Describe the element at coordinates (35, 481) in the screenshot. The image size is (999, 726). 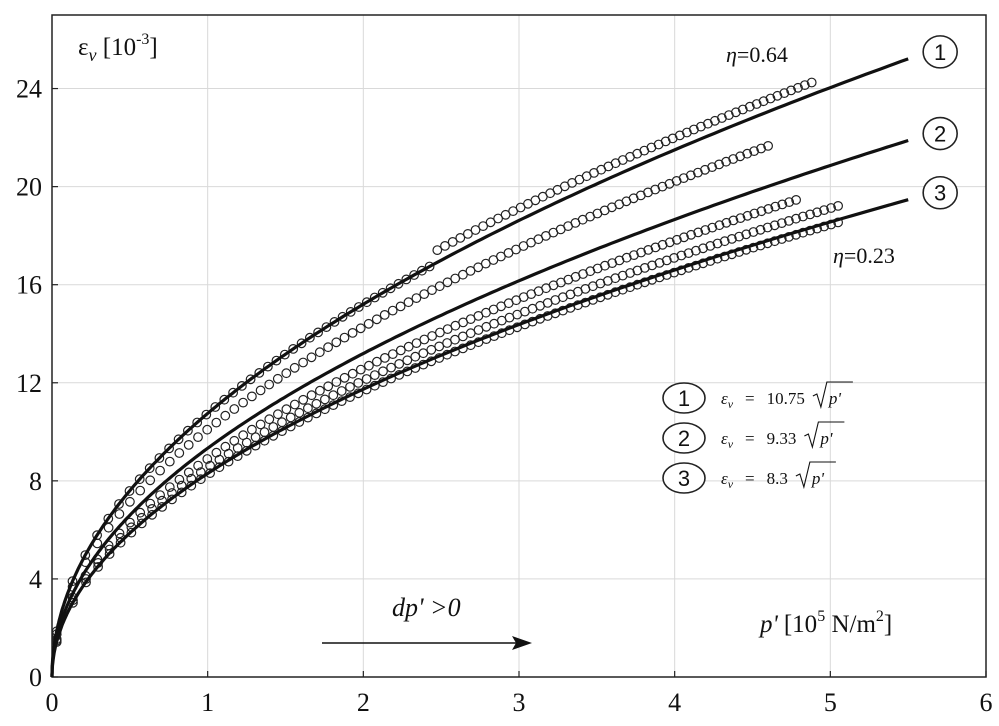
I see `y-tick-label: 8` at that location.